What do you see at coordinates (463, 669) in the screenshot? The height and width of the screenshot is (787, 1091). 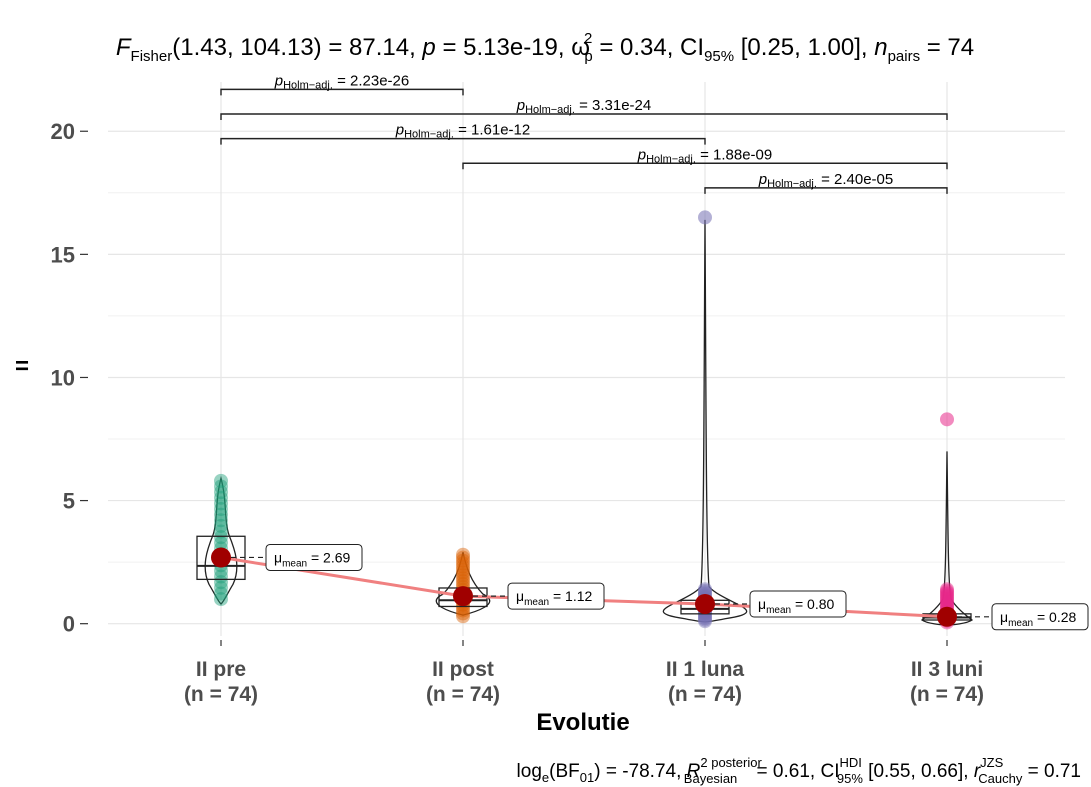 I see `x-category-label: II post` at bounding box center [463, 669].